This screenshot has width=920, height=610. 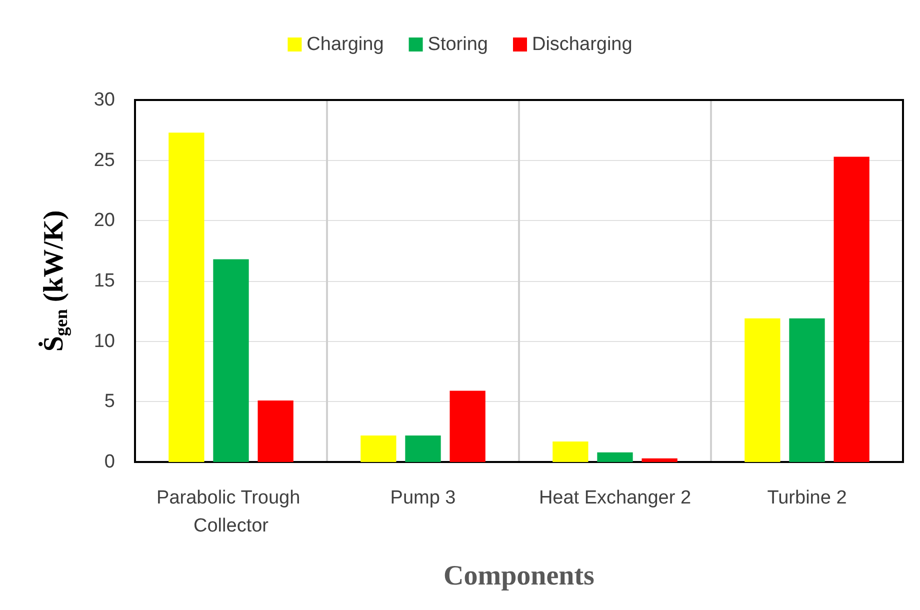 I want to click on y-tick-label: 25, so click(x=104, y=160).